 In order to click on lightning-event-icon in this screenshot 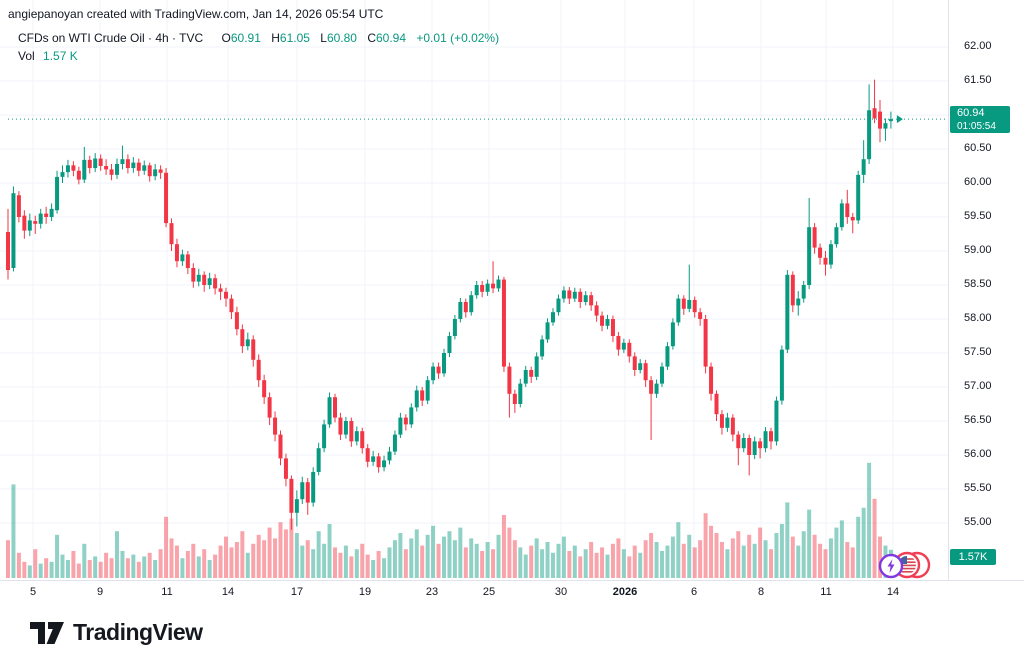, I will do `click(891, 566)`.